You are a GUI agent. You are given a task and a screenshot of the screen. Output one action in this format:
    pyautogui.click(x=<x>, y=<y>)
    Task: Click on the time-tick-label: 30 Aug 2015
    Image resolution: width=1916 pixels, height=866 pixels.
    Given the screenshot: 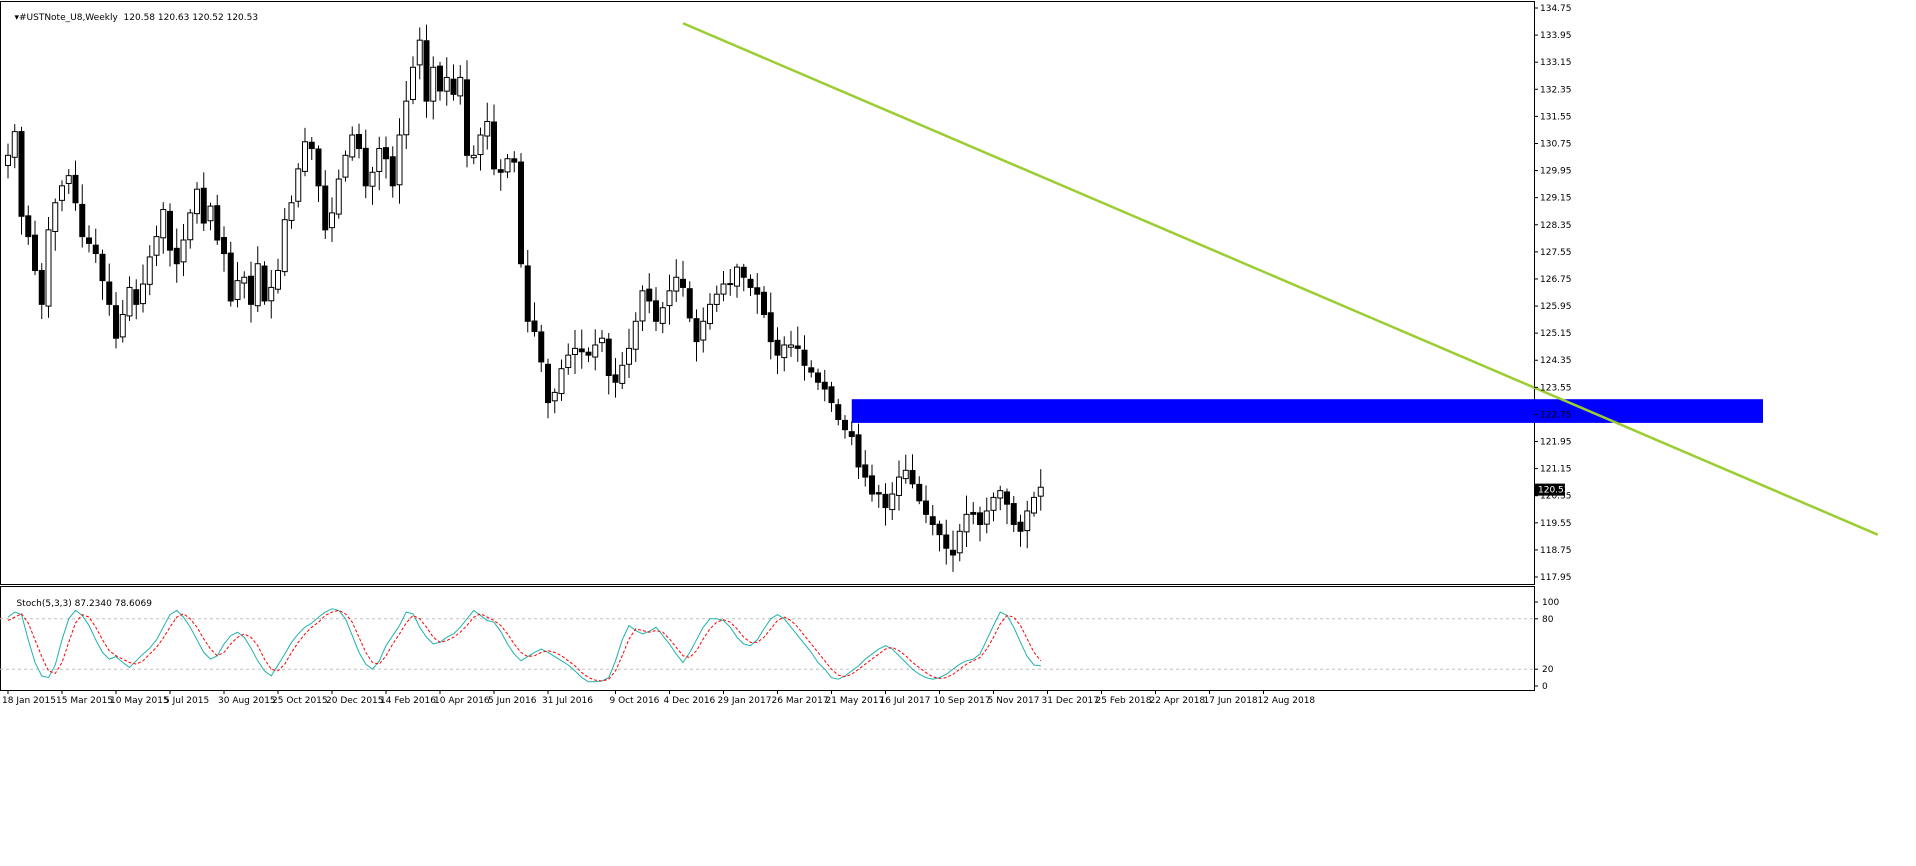 What is the action you would take?
    pyautogui.click(x=247, y=701)
    